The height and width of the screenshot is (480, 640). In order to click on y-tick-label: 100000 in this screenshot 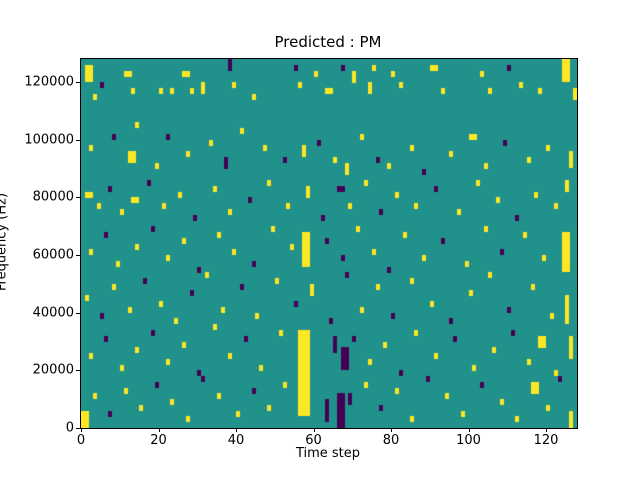, I will do `click(49, 140)`.